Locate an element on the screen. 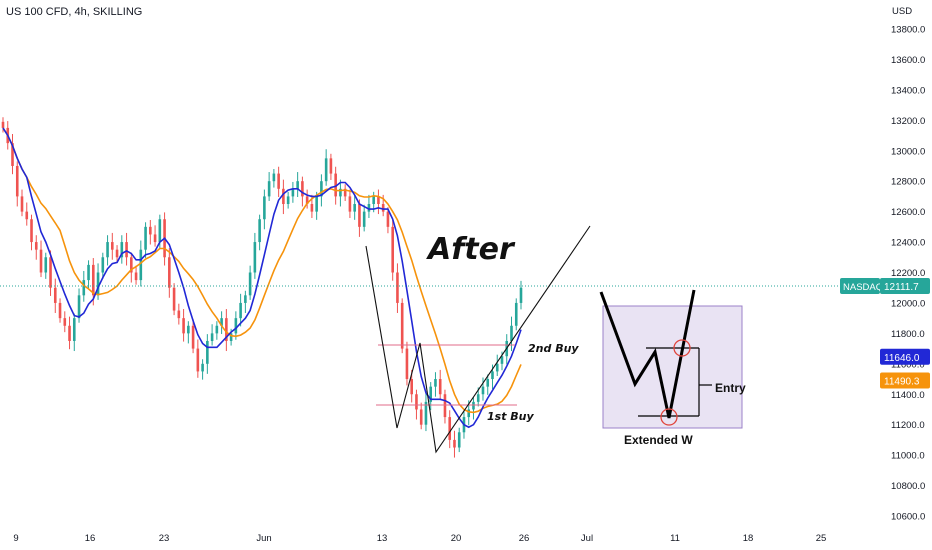  y-tick-label: 11800.0 is located at coordinates (908, 334).